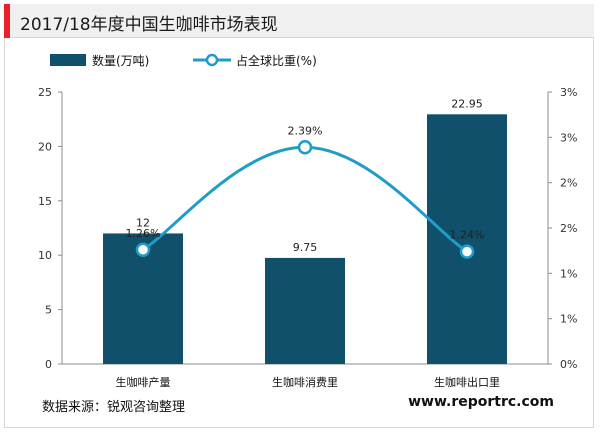  I want to click on bar-value-label: 12, so click(143, 222).